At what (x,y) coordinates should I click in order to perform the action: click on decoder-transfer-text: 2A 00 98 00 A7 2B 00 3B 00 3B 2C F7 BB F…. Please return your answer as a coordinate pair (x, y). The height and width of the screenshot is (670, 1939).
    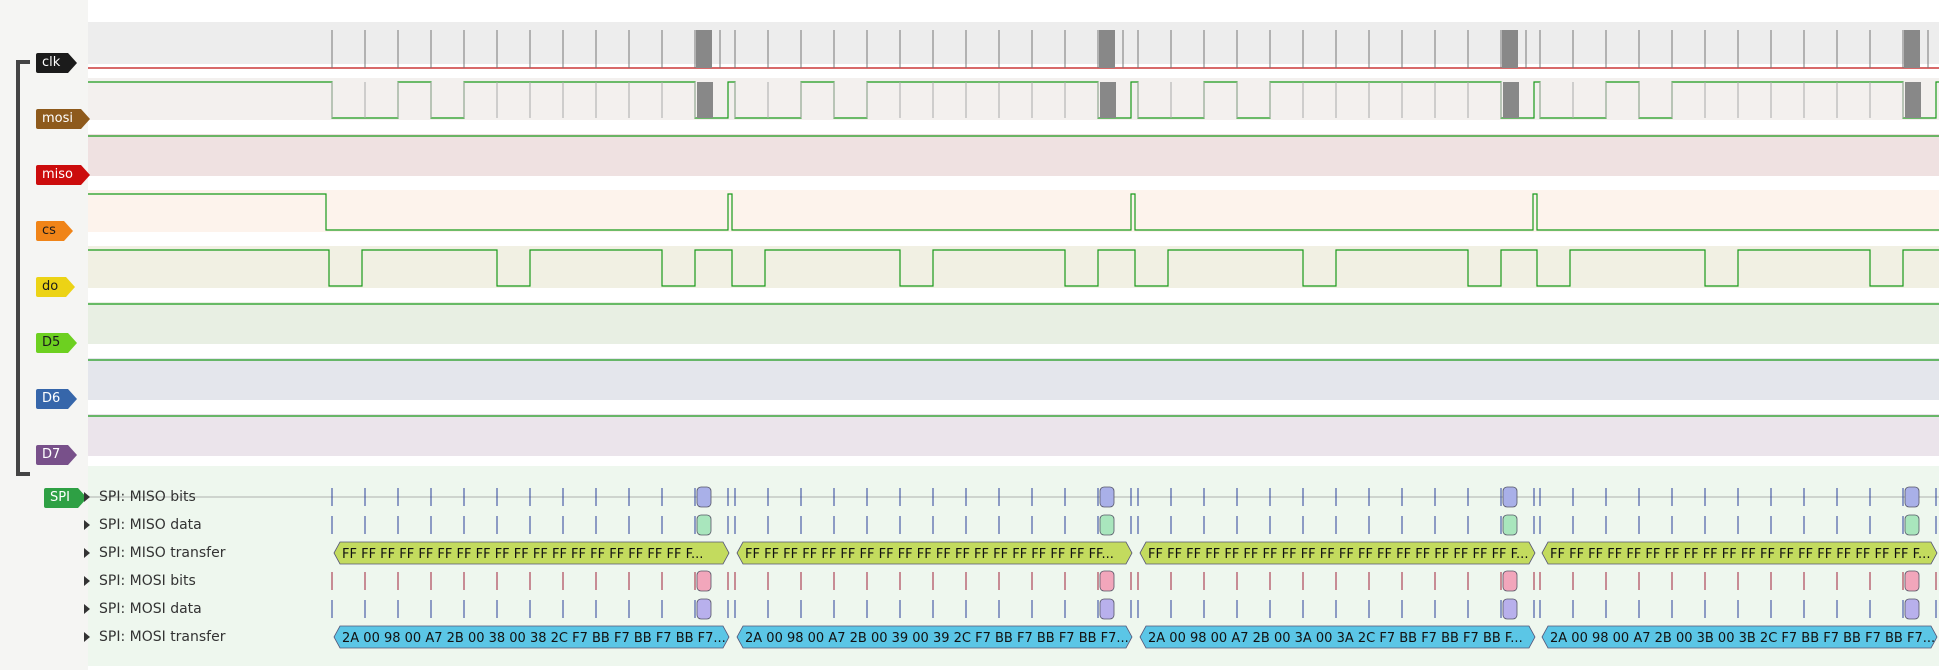
    Looking at the image, I should click on (1742, 638).